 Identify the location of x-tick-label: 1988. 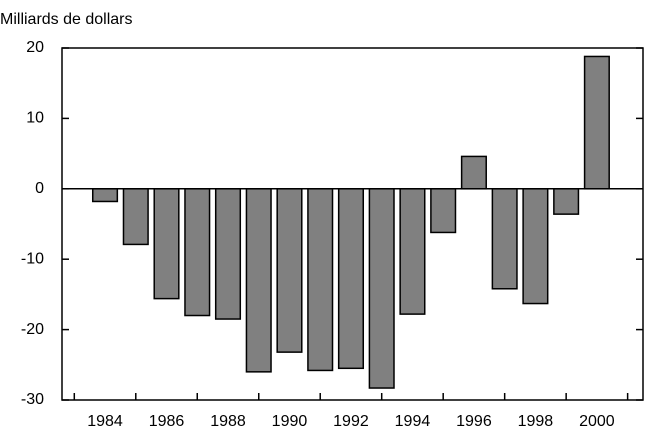
(228, 421).